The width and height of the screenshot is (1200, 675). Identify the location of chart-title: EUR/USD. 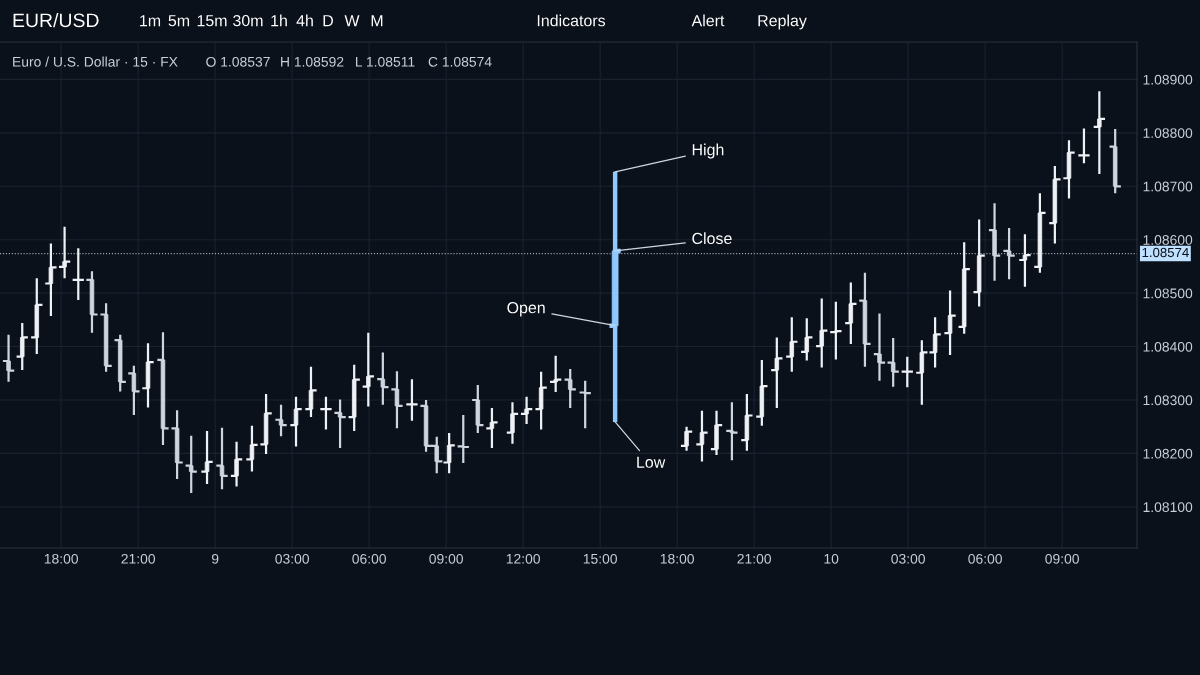
(56, 20).